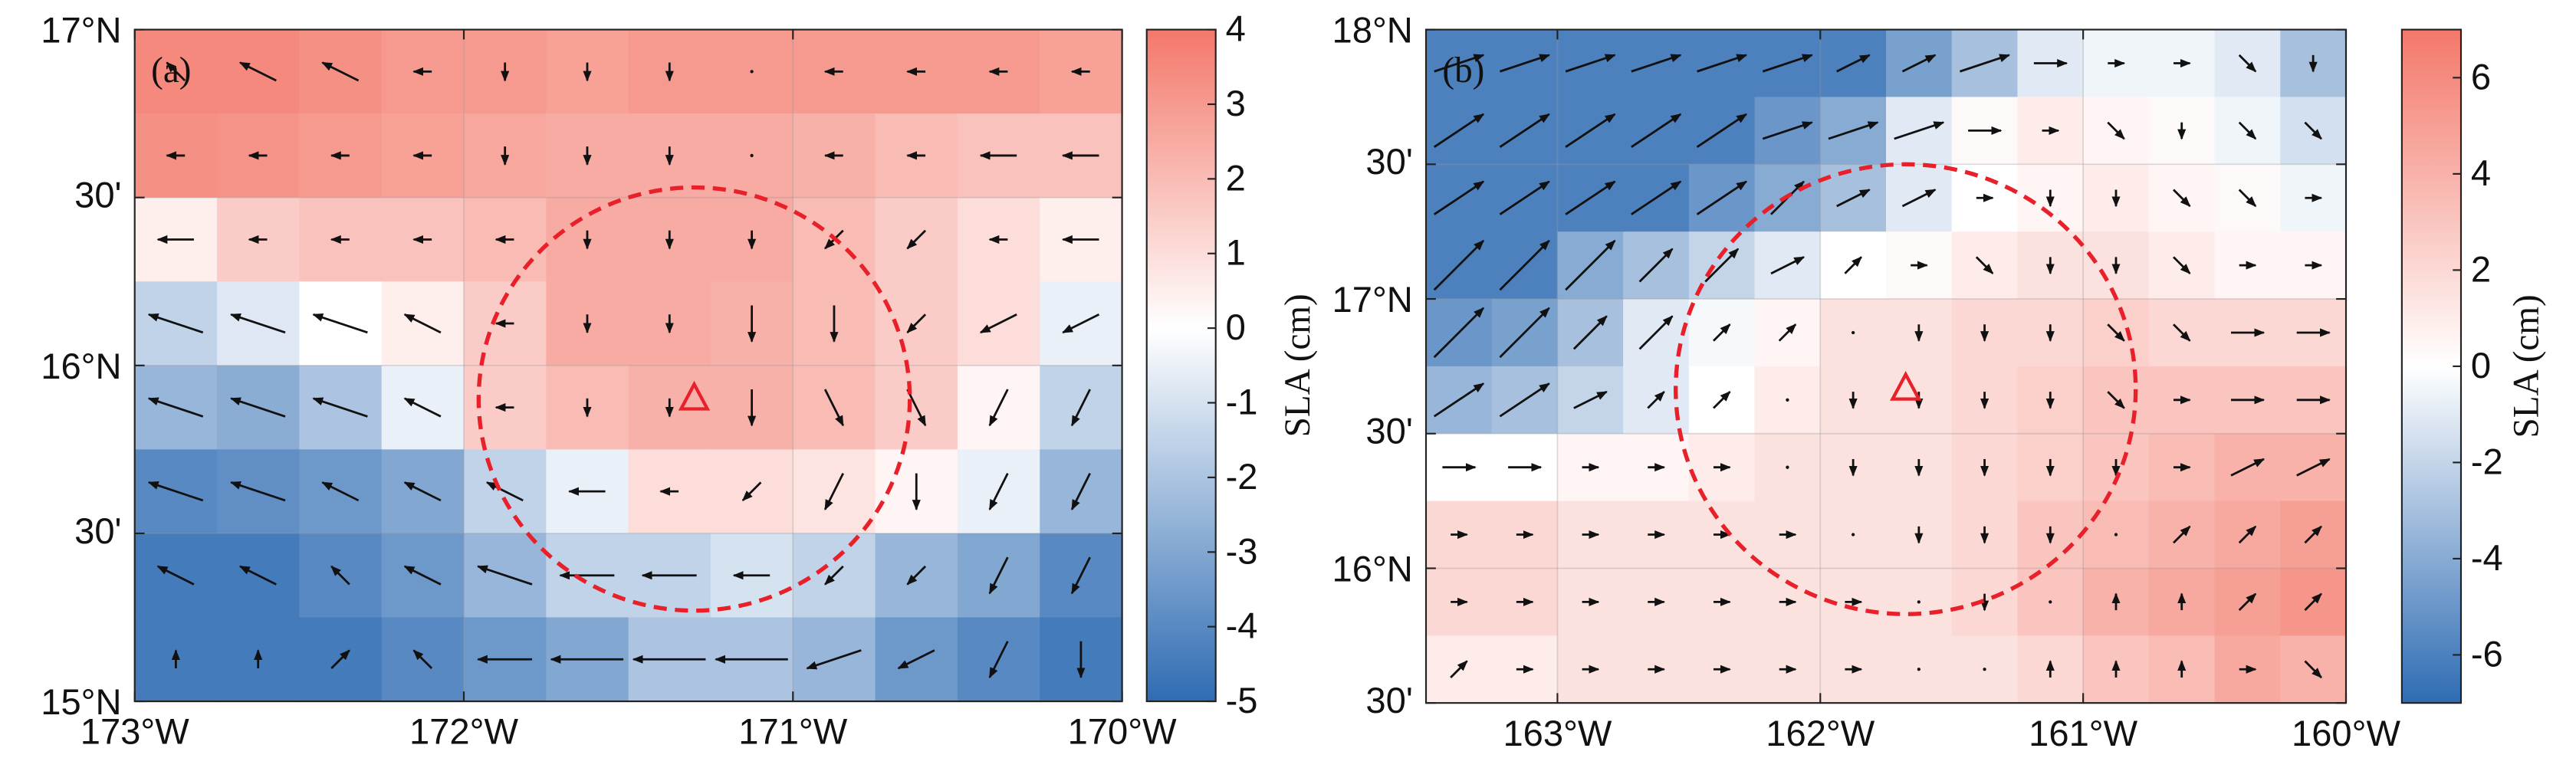 This screenshot has height=781, width=2576. What do you see at coordinates (1236, 103) in the screenshot?
I see `colorbar-tick-label: 3` at bounding box center [1236, 103].